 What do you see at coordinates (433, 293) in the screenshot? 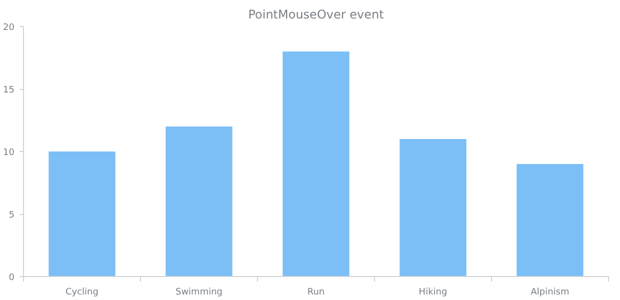
I see `x-tick-label: Hiking` at bounding box center [433, 293].